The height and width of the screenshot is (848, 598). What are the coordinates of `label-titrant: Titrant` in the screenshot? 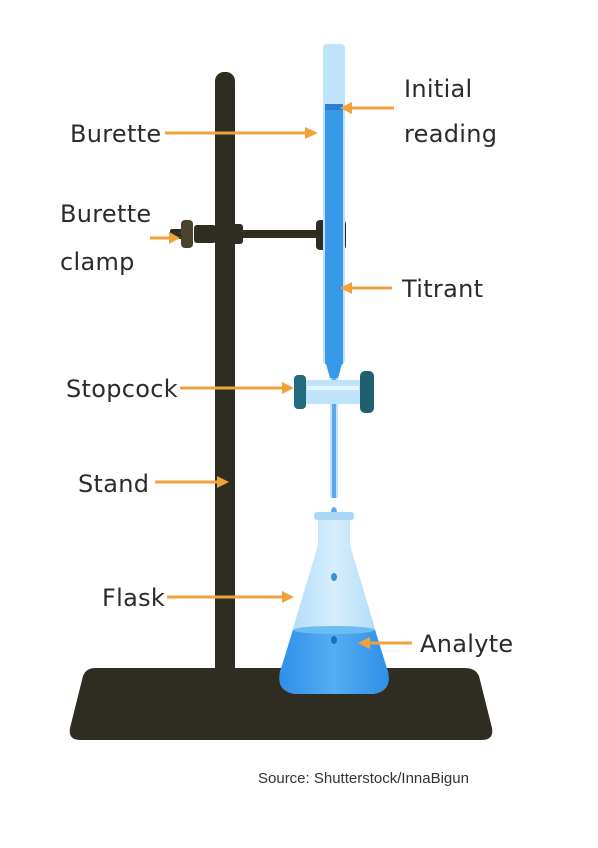 It's located at (442, 289).